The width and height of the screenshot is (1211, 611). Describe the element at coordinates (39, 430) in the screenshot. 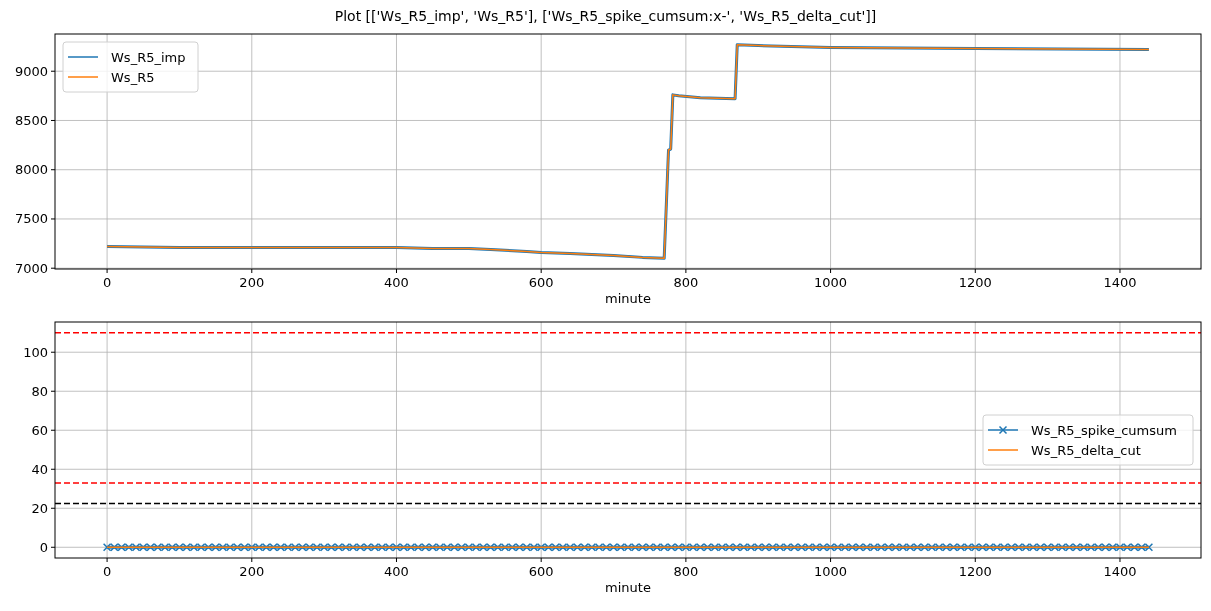

I see `y-tick-label: 60` at that location.